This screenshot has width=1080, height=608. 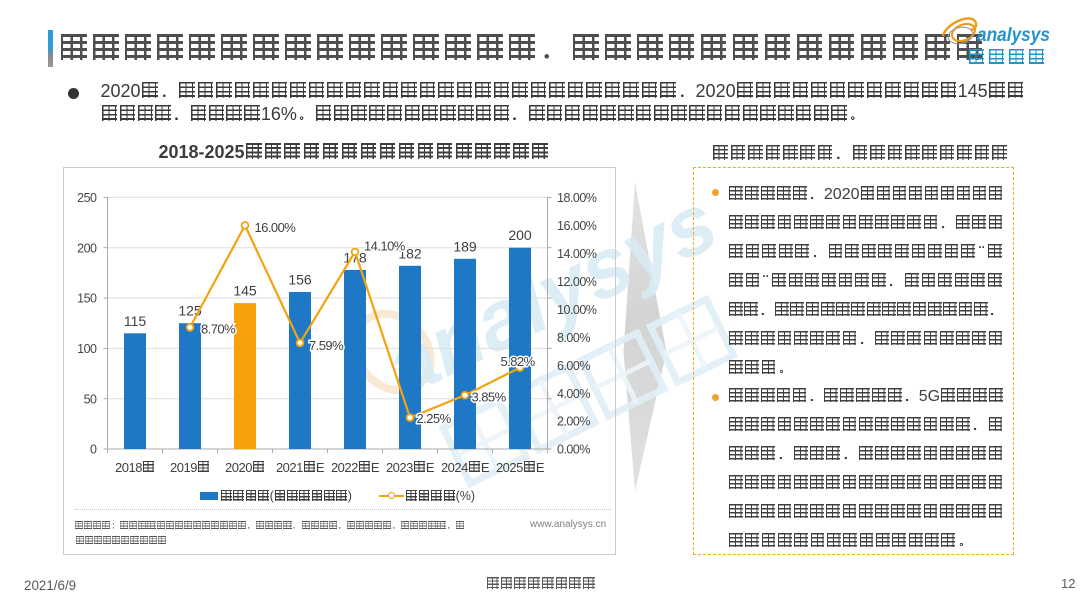 I want to click on svg-text: 14.10%, so click(x=385, y=245).